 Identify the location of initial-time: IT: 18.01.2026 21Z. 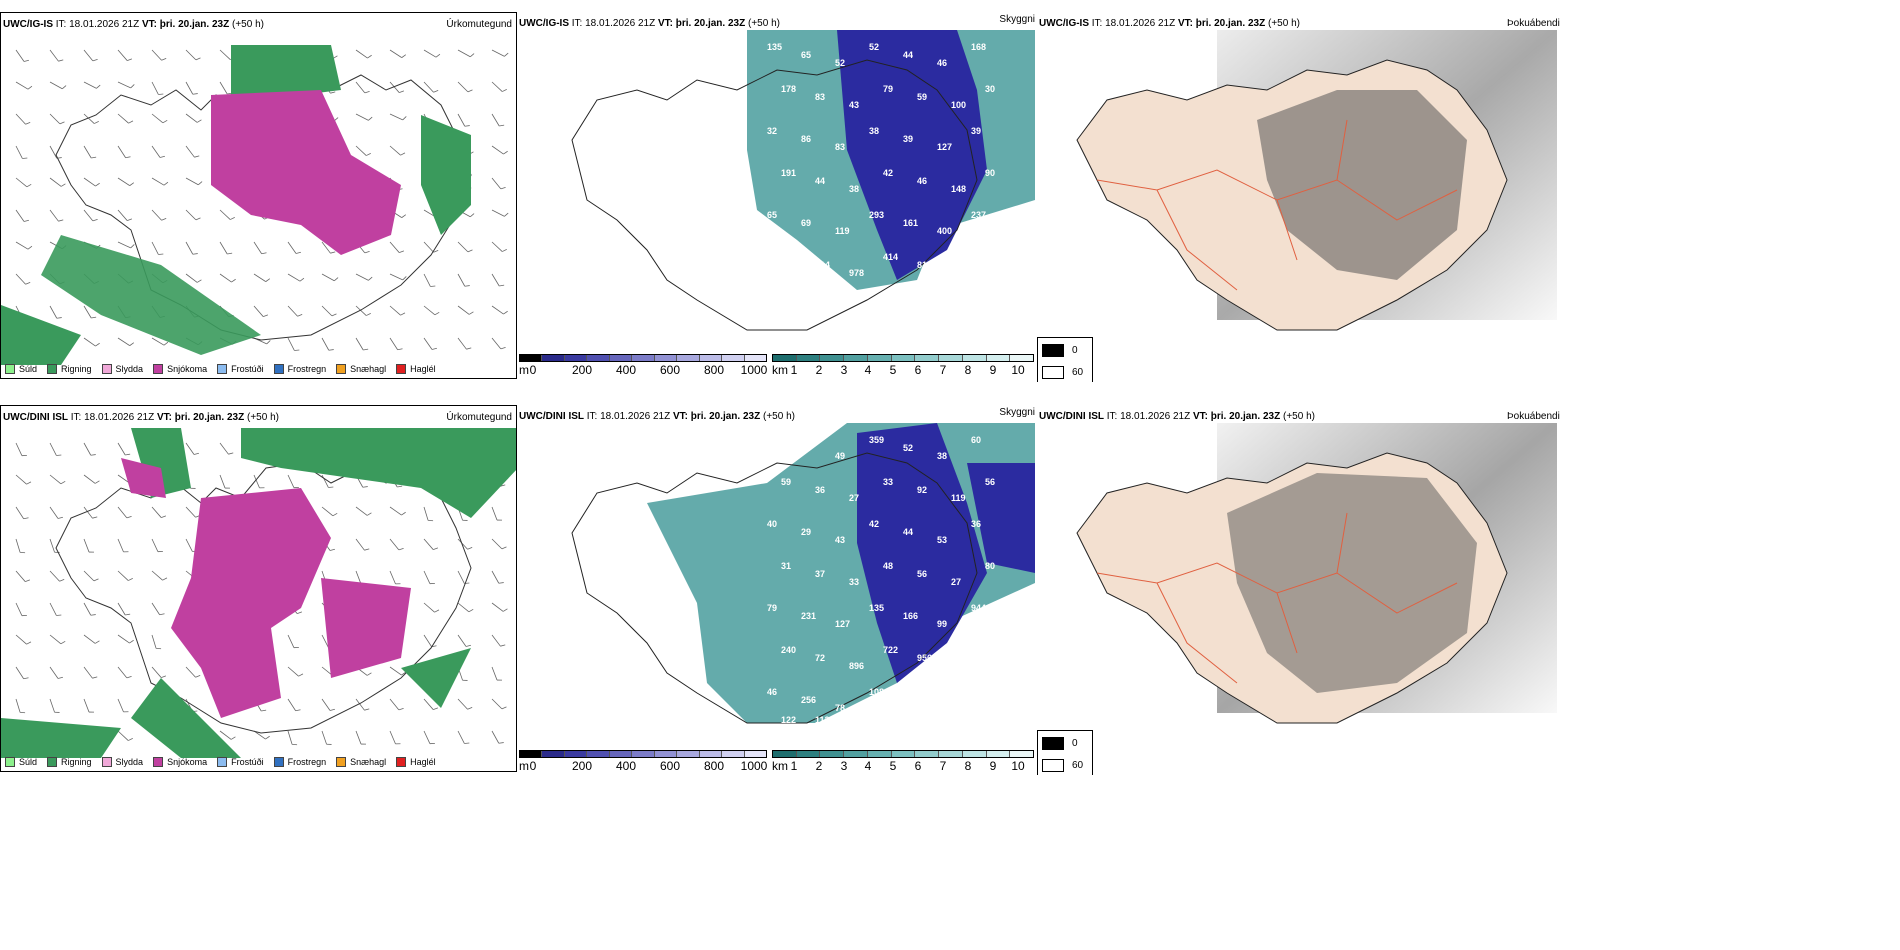
(628, 416).